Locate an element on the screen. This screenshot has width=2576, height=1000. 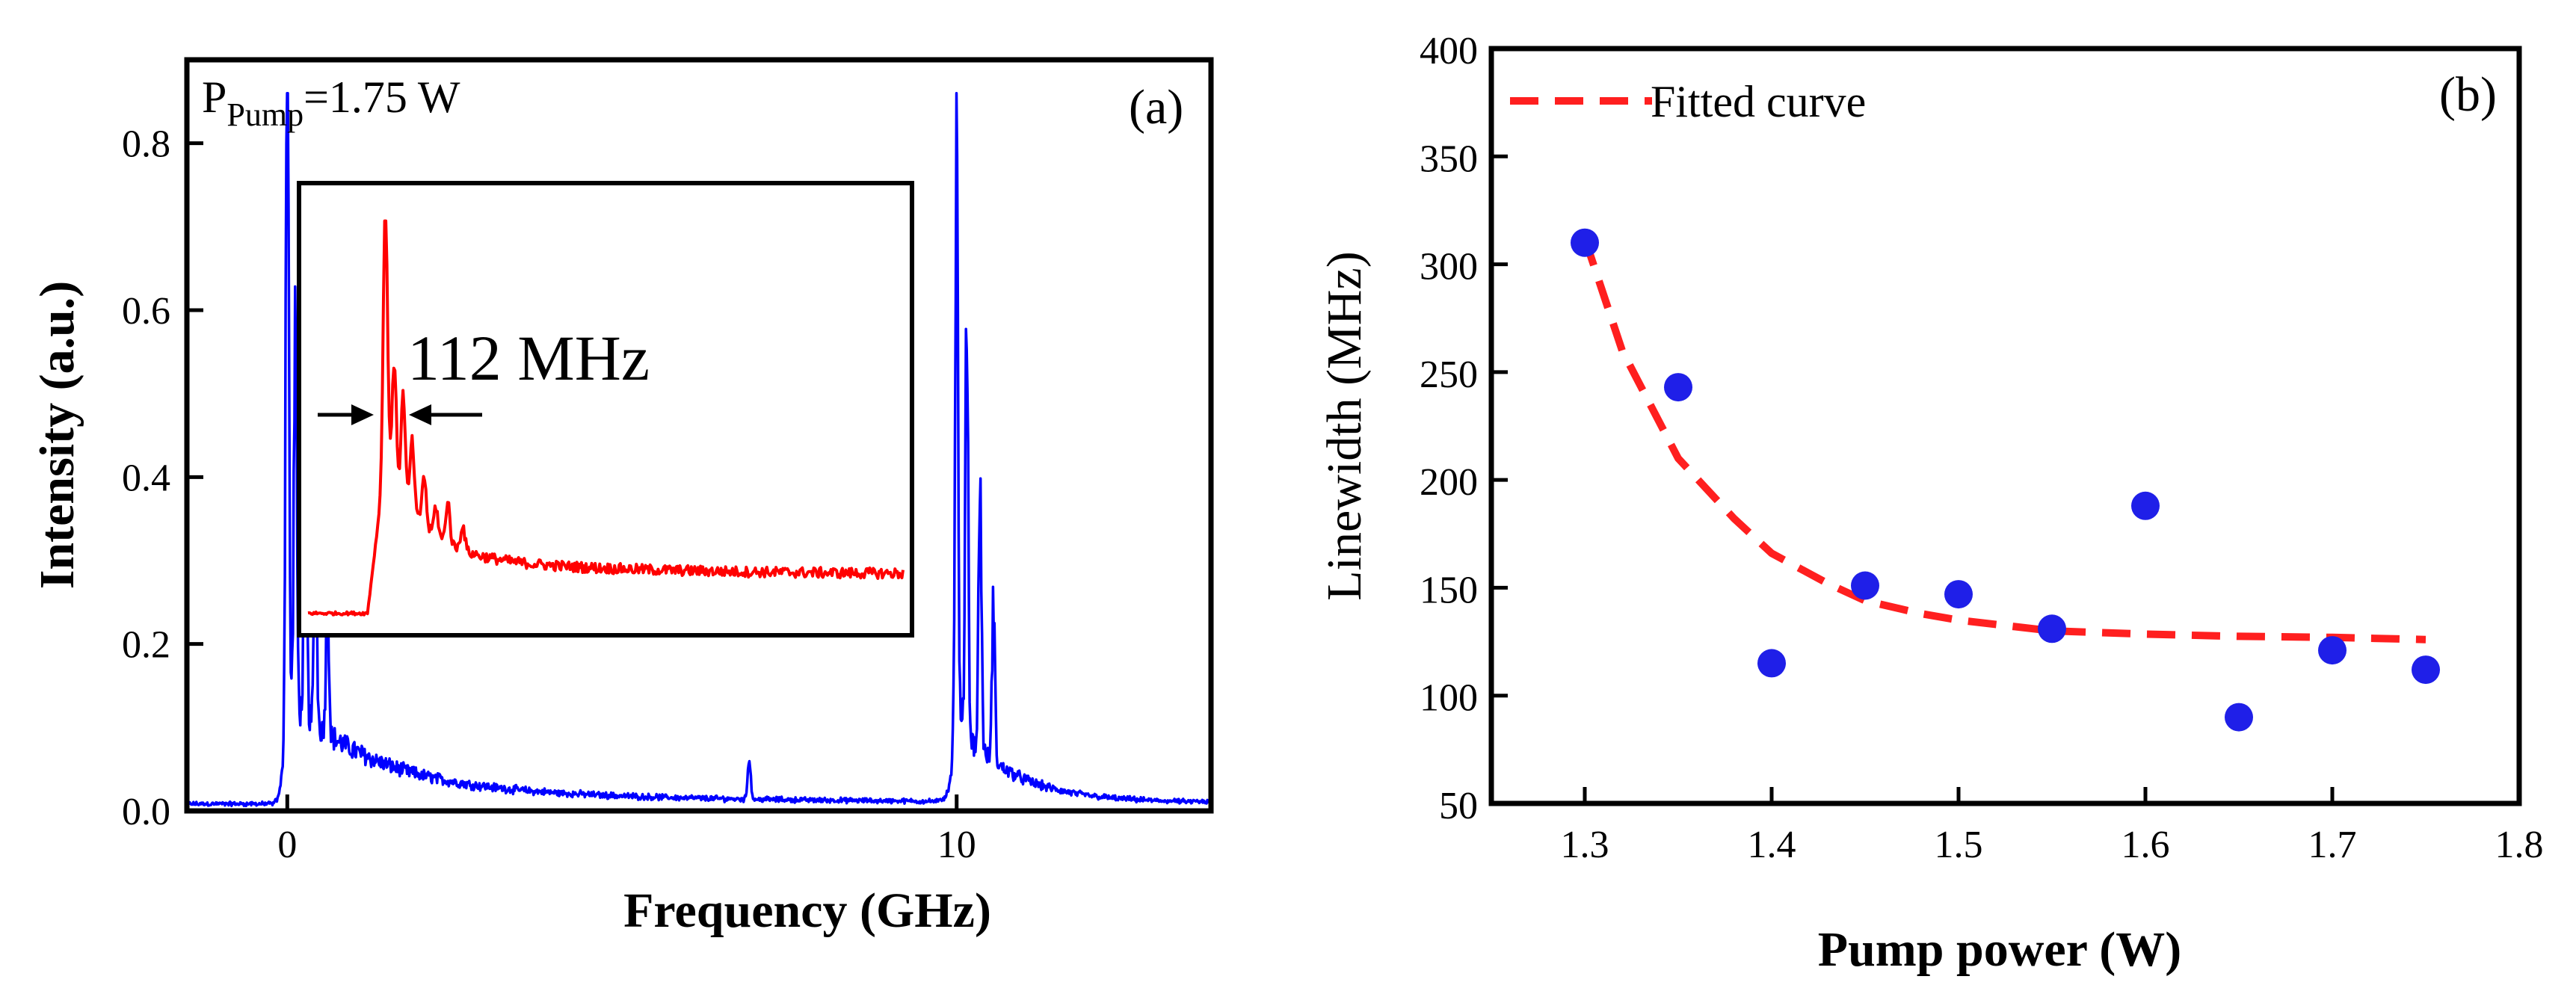
panel-b-y-tick-label: 200 is located at coordinates (1449, 482).